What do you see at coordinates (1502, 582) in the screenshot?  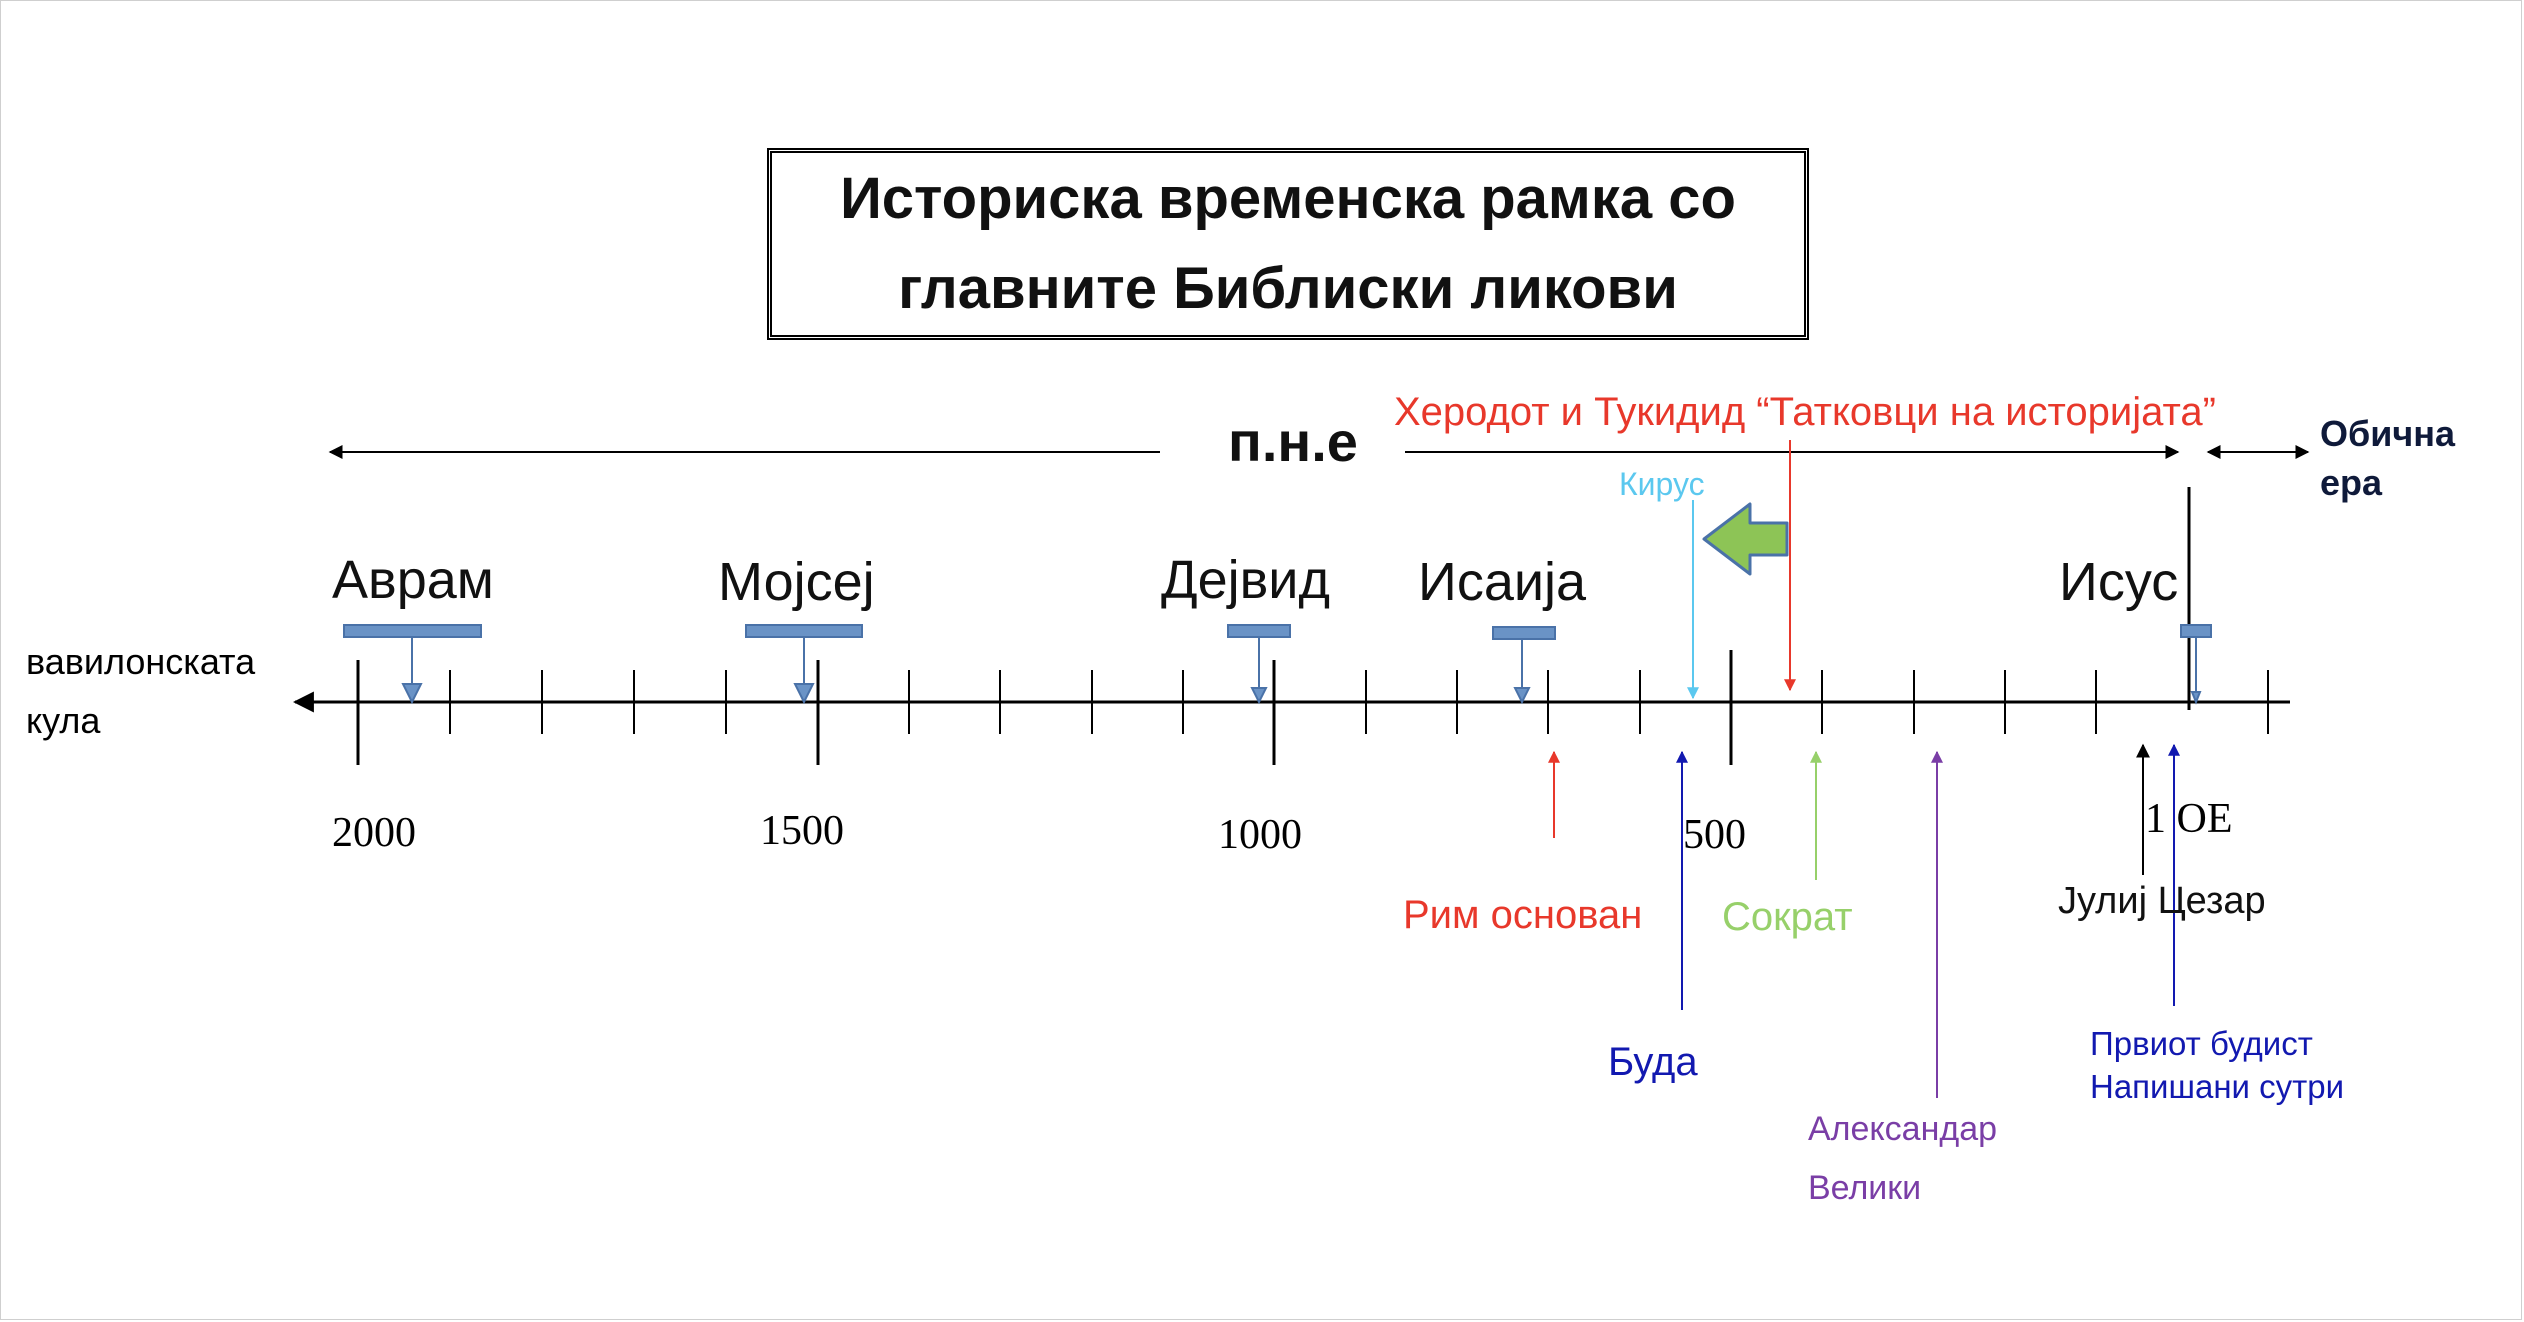 I see `figure-label-isaiah: Исаија` at bounding box center [1502, 582].